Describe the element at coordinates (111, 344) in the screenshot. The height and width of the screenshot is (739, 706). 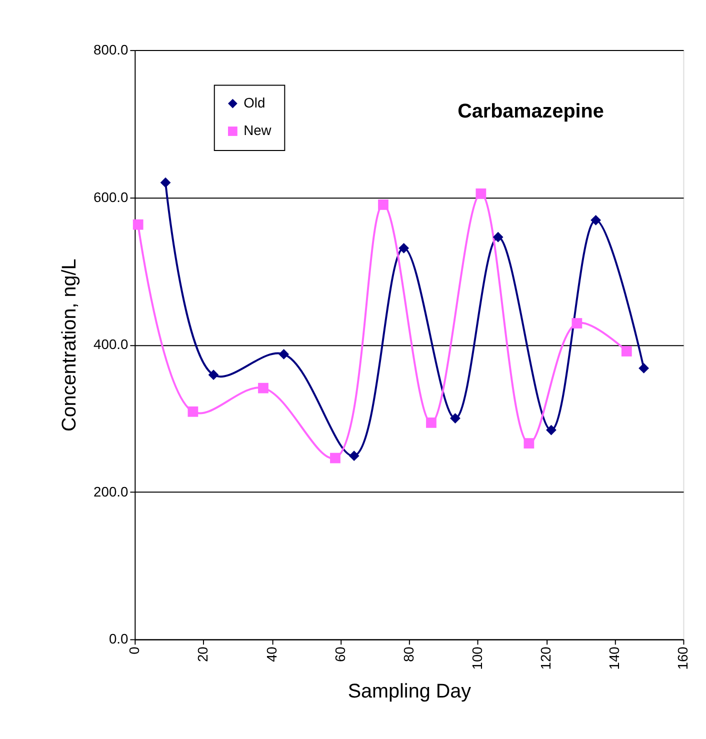
I see `y-tick-label: 400.0` at that location.